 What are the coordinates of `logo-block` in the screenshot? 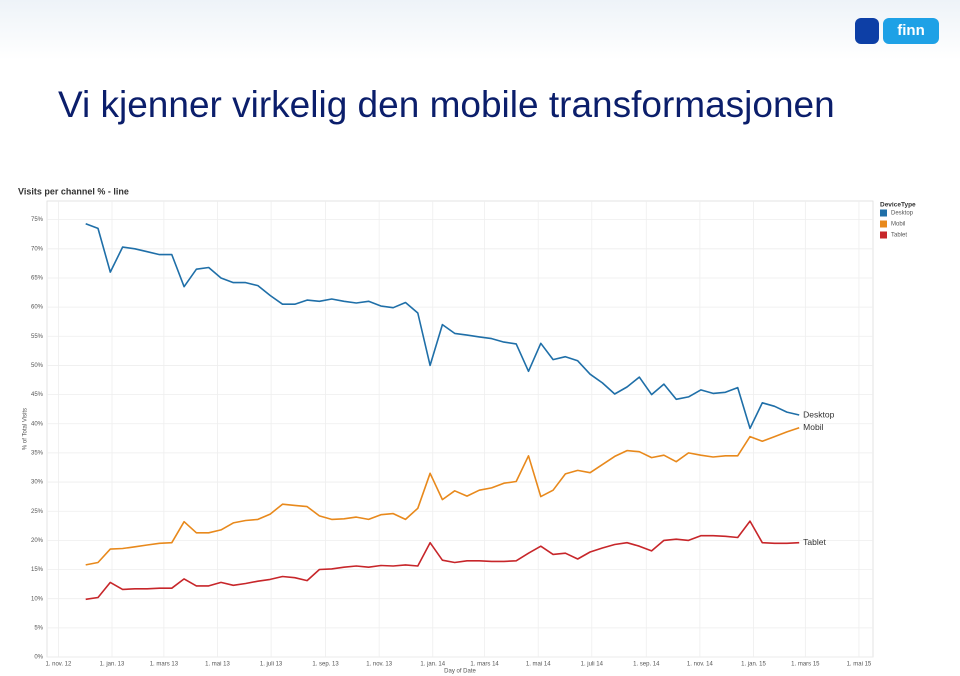 It's located at (867, 31).